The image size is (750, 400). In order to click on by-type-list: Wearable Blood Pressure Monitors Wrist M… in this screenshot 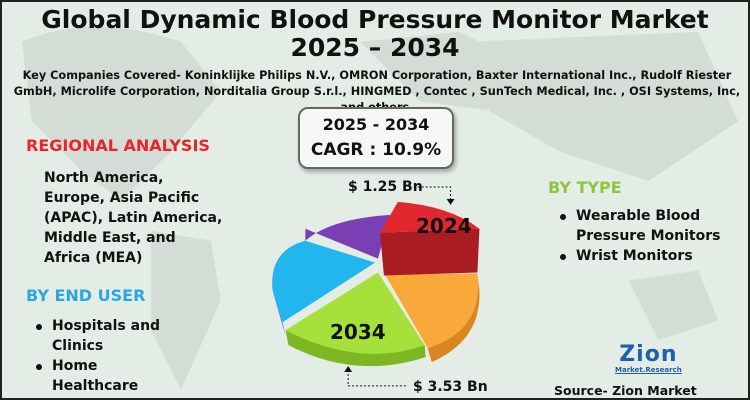, I will do `click(648, 236)`.